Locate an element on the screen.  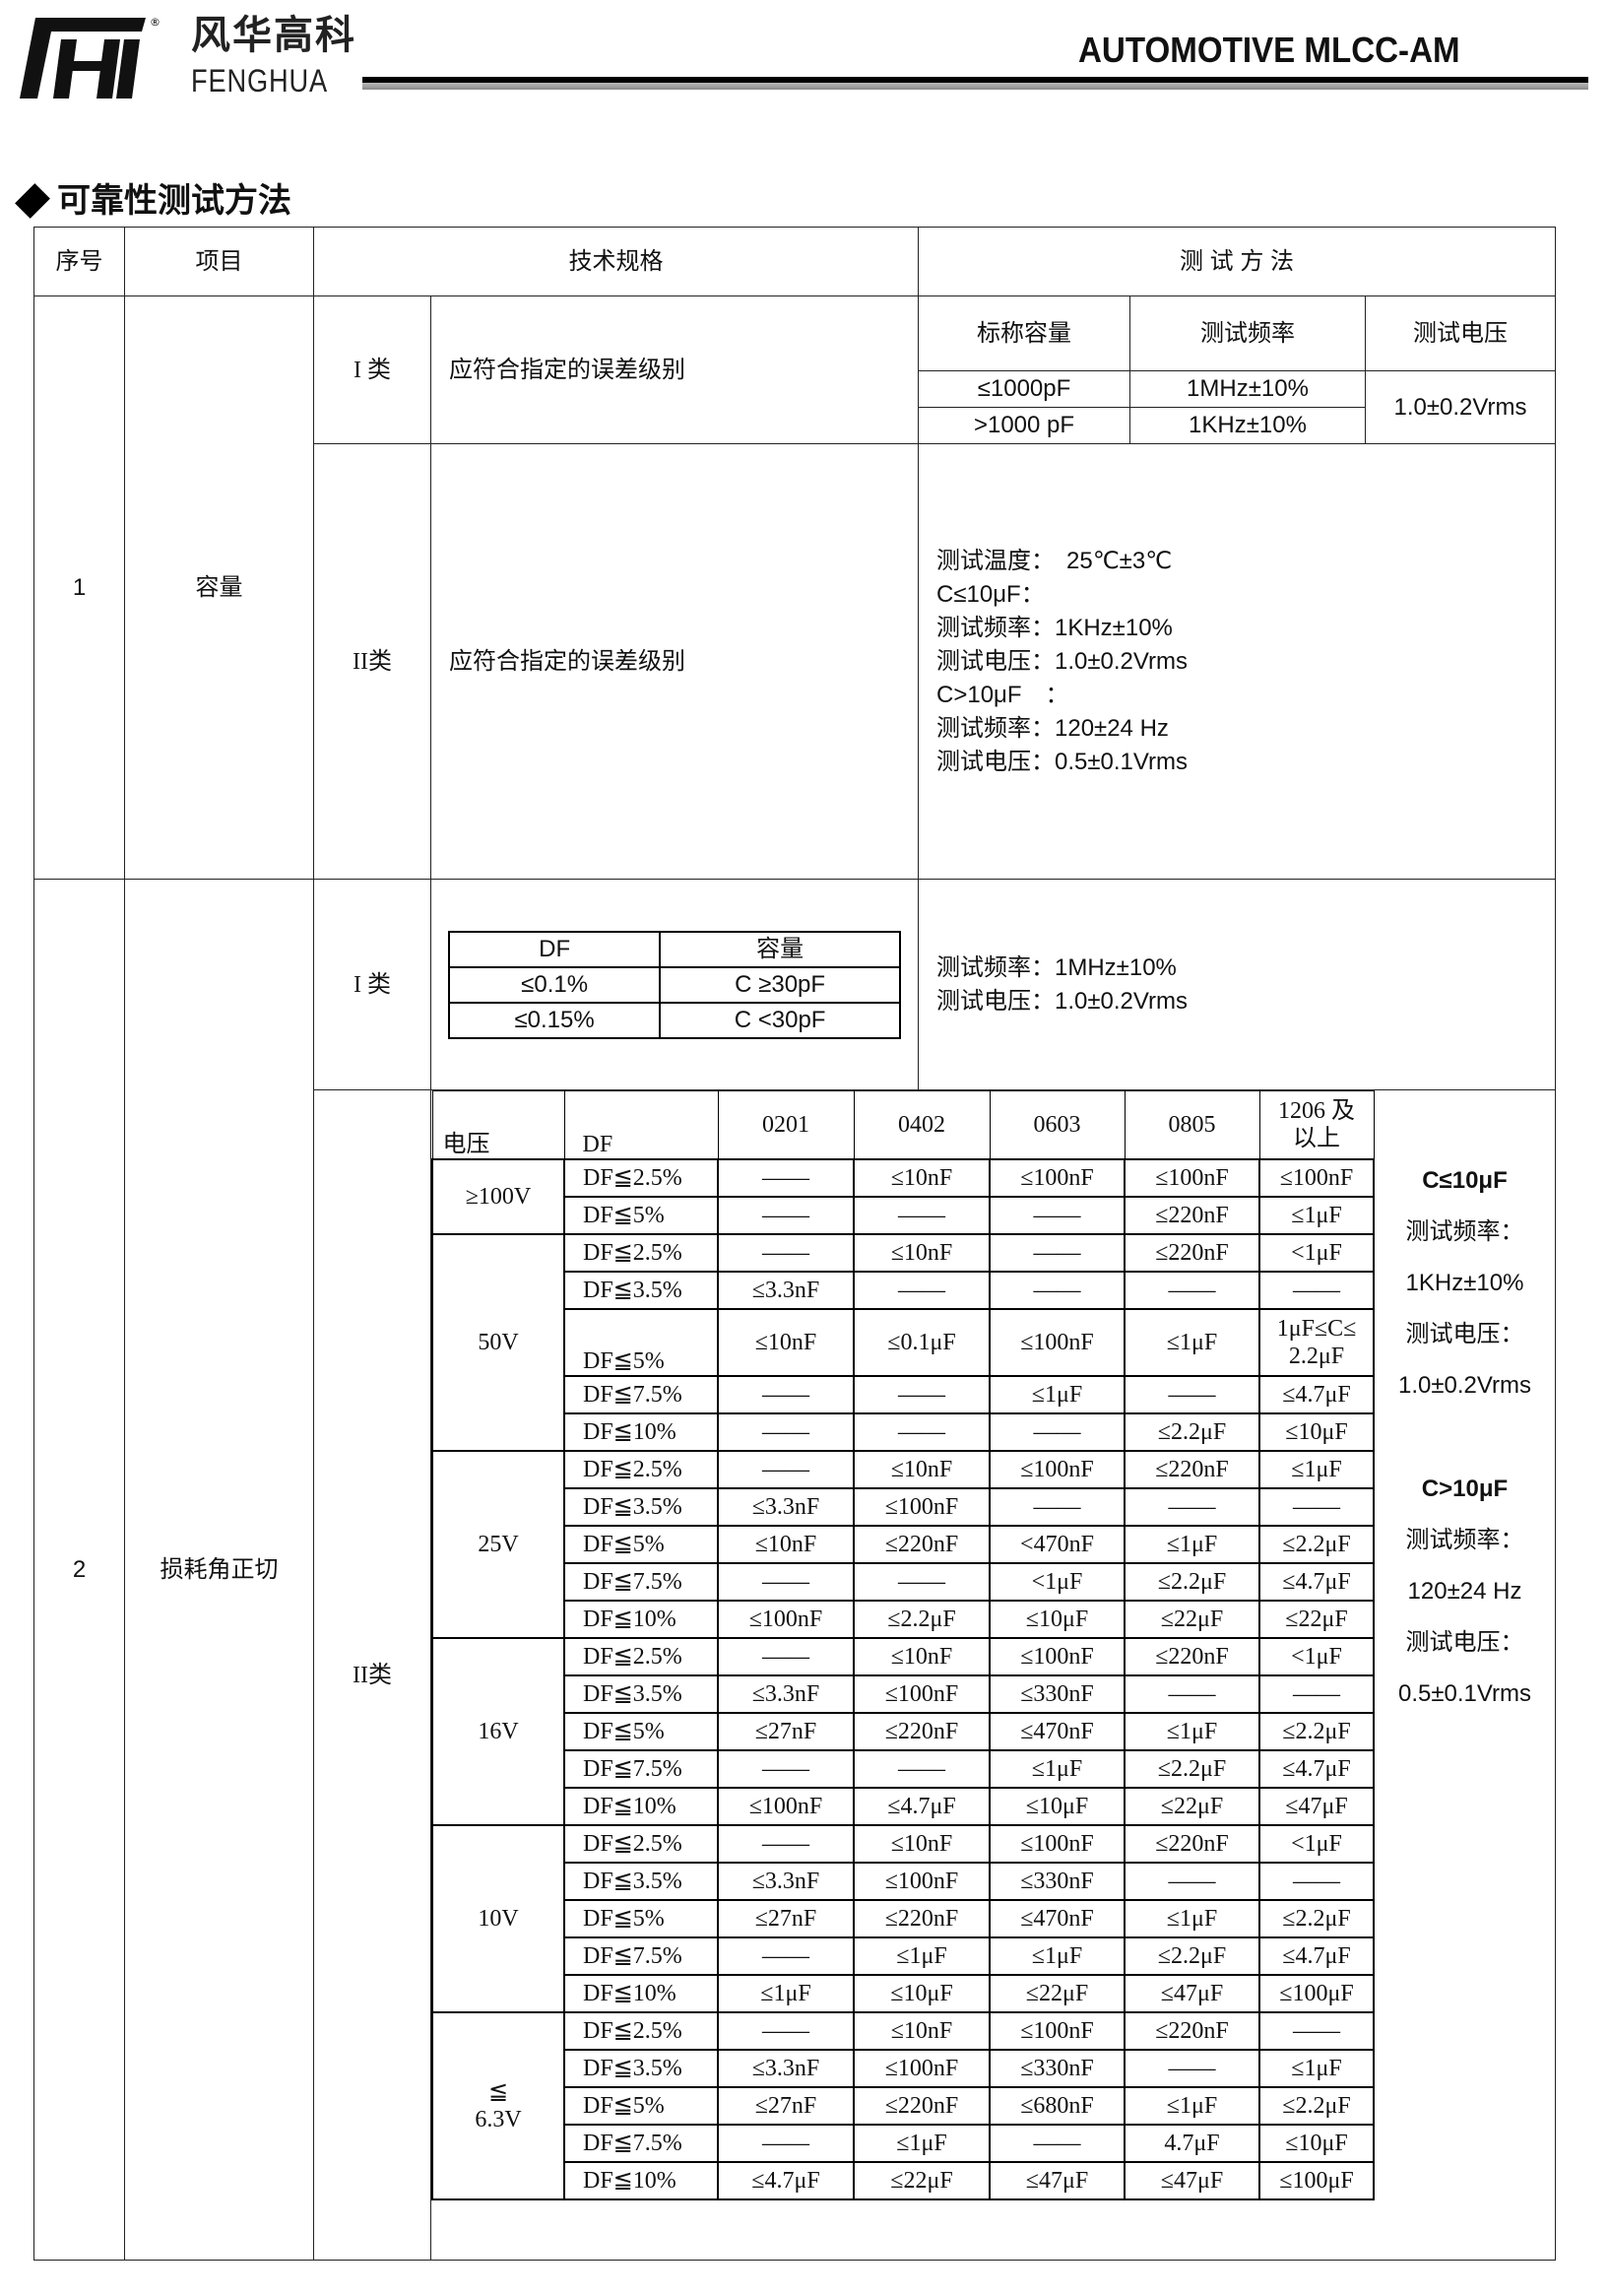
method-line: 测试频率：120±24 Hz is located at coordinates (1052, 728).